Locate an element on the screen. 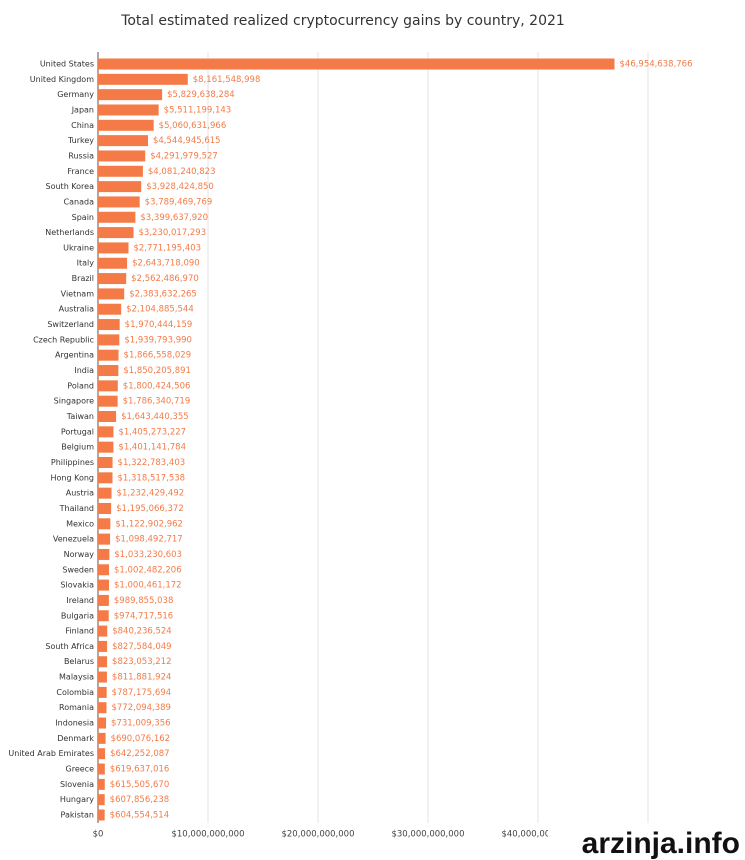 The image size is (745, 860). y-tick-label: Japan is located at coordinates (82, 109).